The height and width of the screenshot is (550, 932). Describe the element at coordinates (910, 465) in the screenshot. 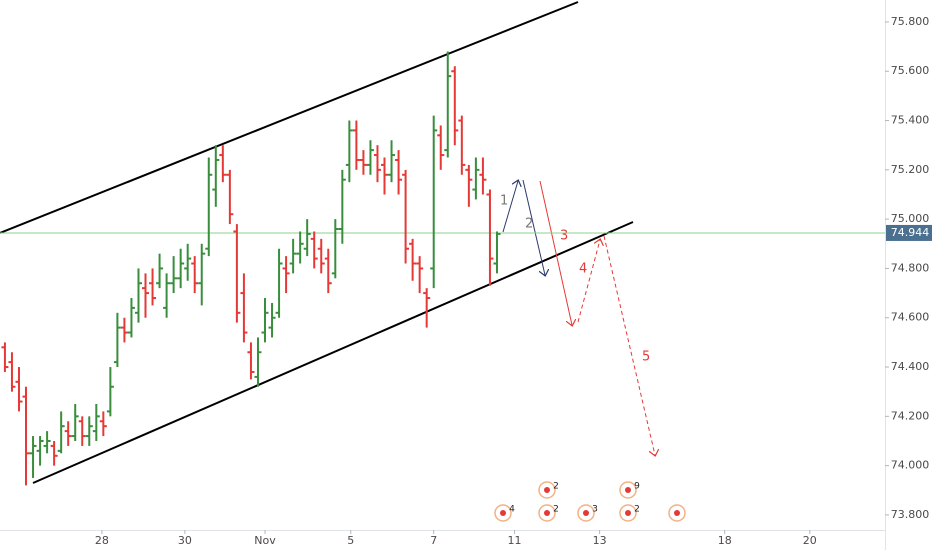

I see `y-tick-label: 74.000` at that location.